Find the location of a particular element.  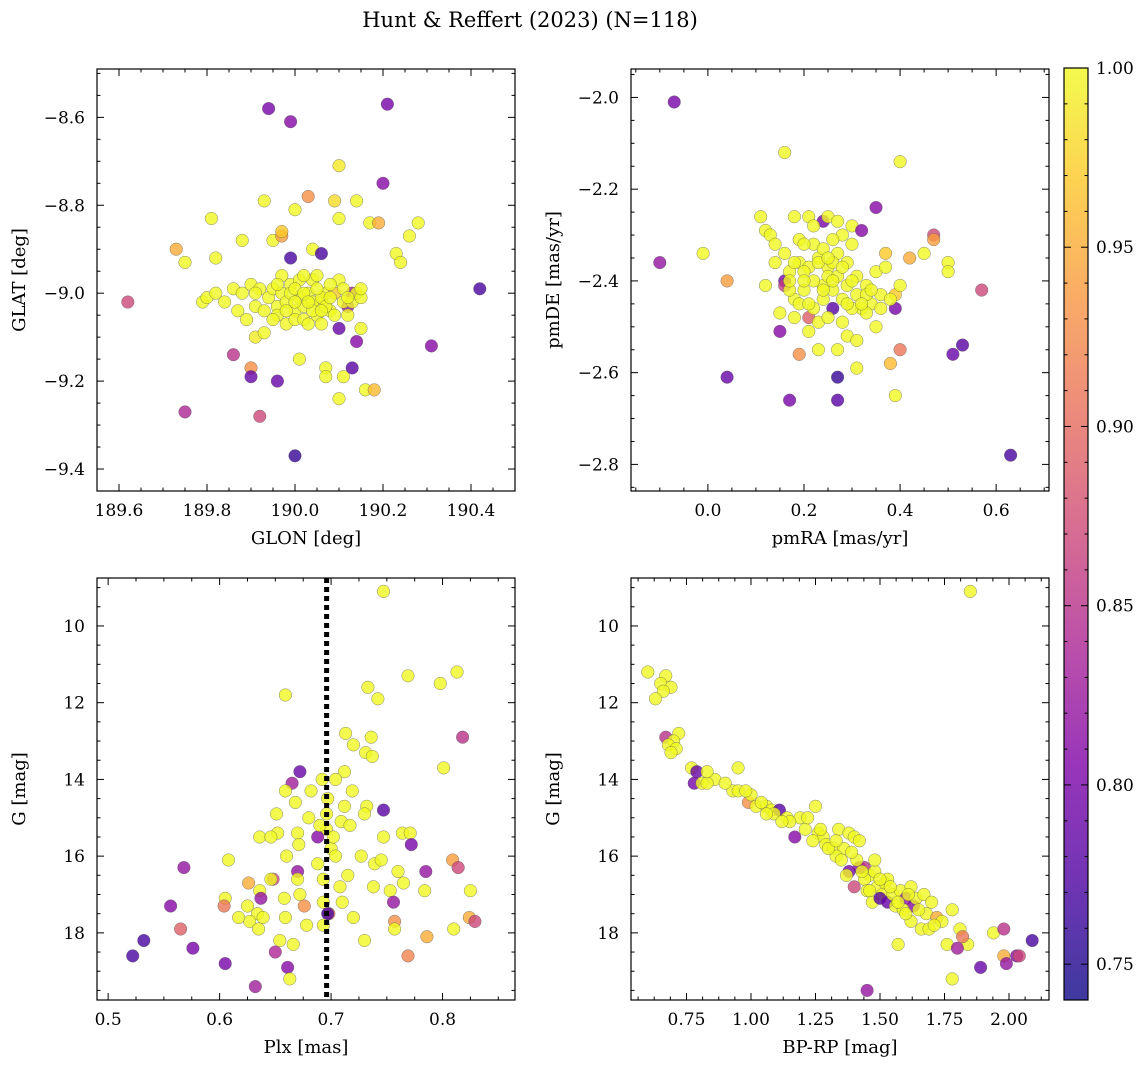

y-tick-label: −8.8 is located at coordinates (64, 206).